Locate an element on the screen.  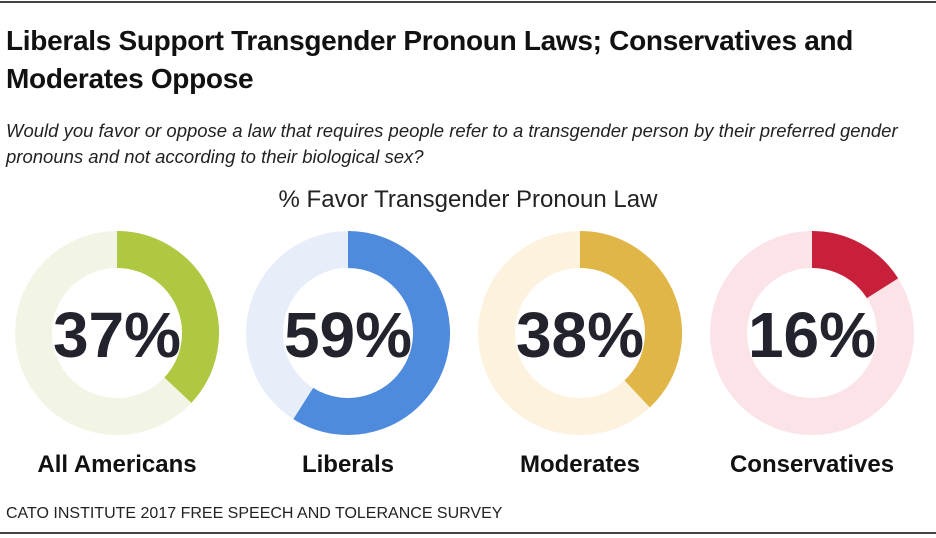
top-rule is located at coordinates (468, 2).